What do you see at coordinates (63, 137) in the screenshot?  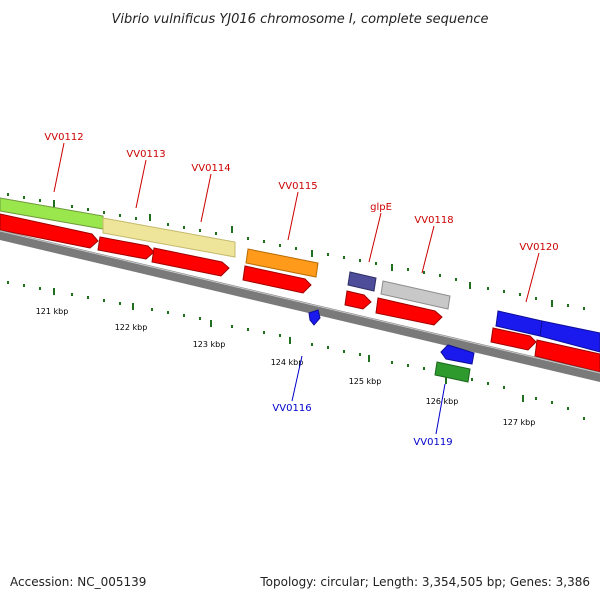 I see `gene-label-vv0112: VV0112` at bounding box center [63, 137].